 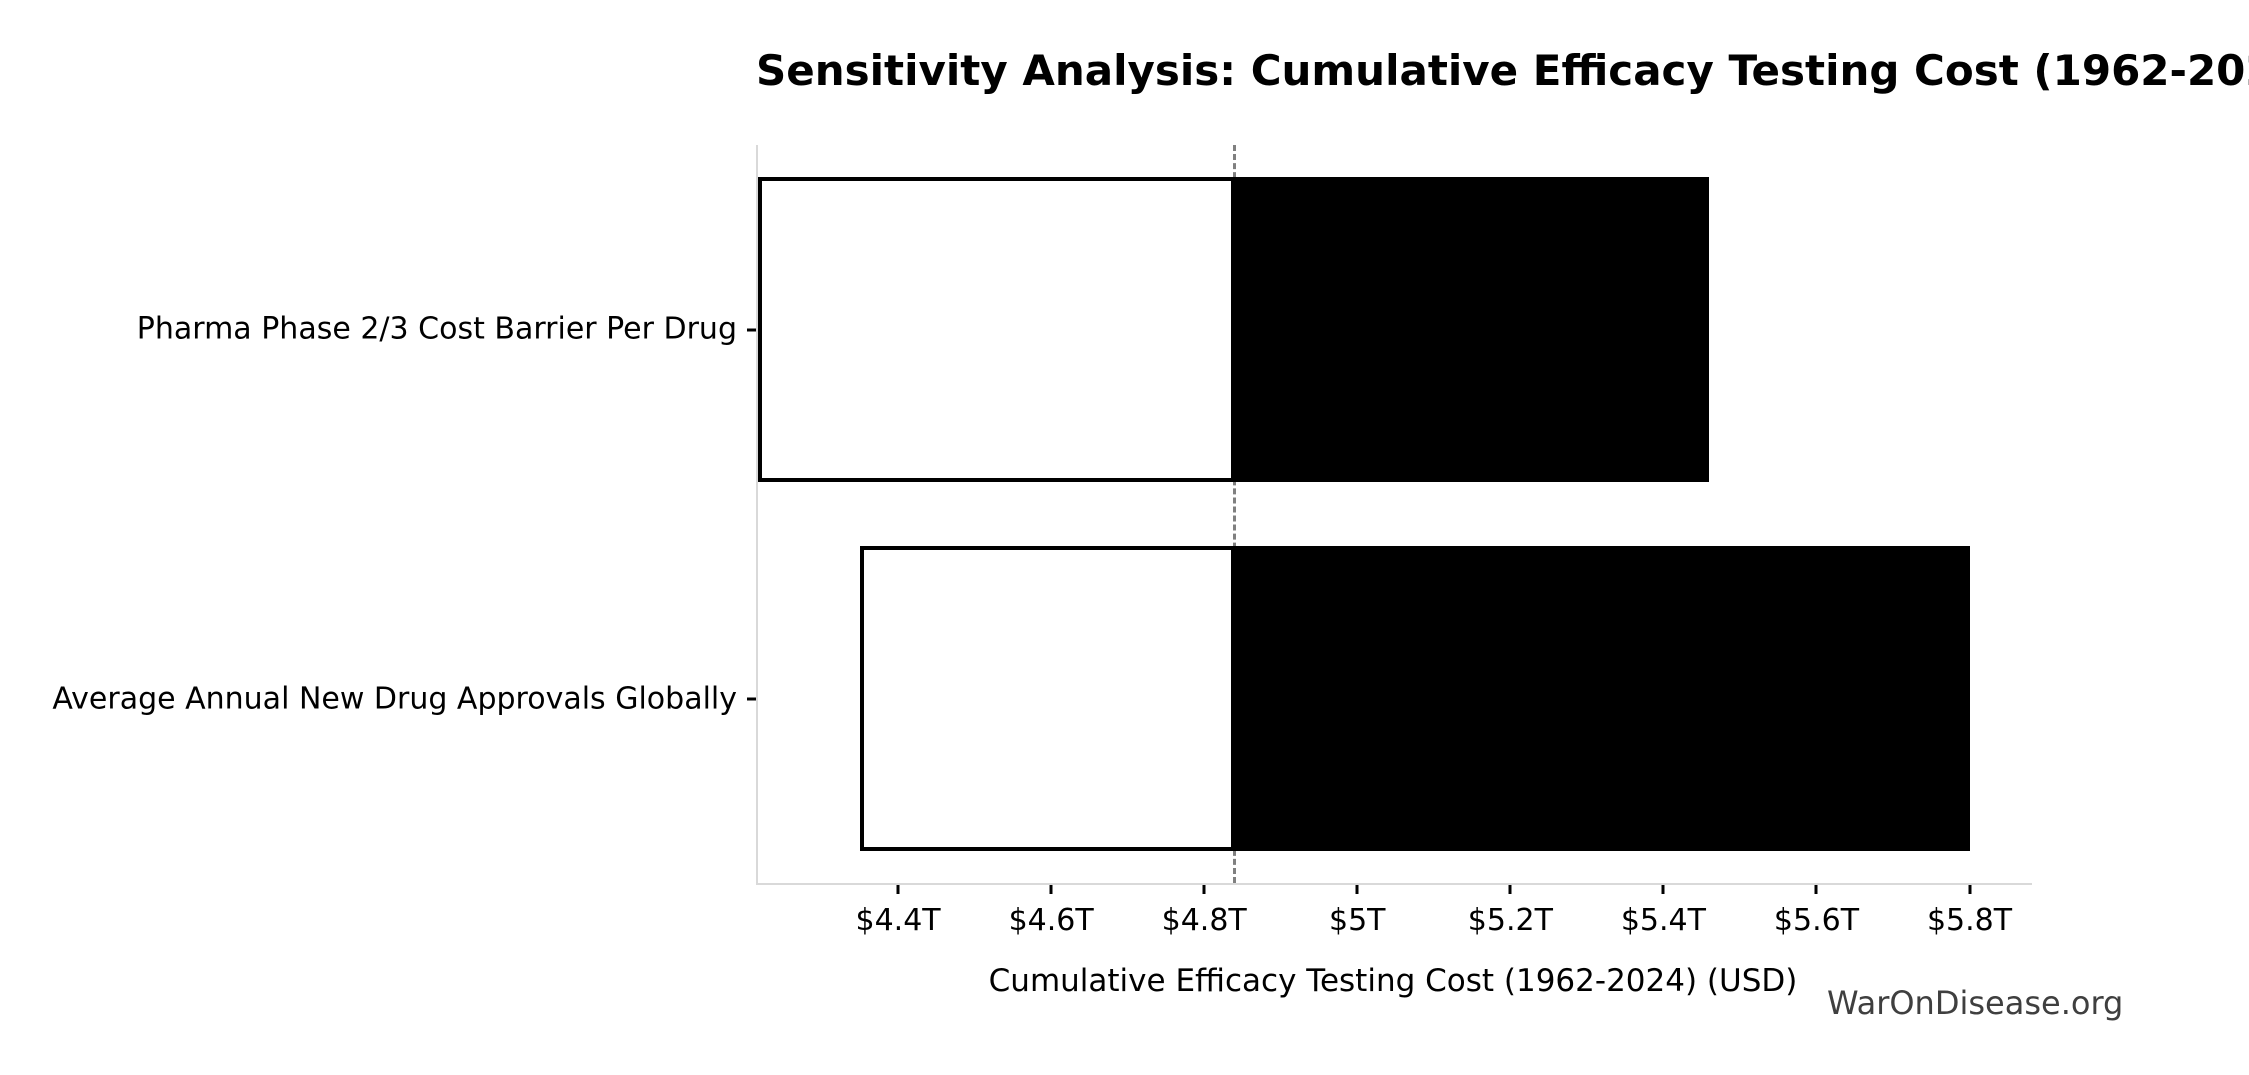 I want to click on y-category-label: Pharma Phase 2/3 Cost Barrier Per Drug, so click(x=436, y=329).